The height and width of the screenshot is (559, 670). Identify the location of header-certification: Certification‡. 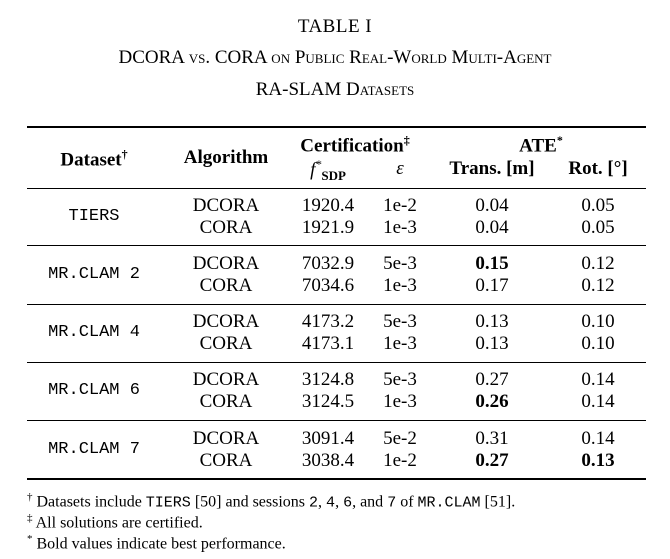
(355, 145).